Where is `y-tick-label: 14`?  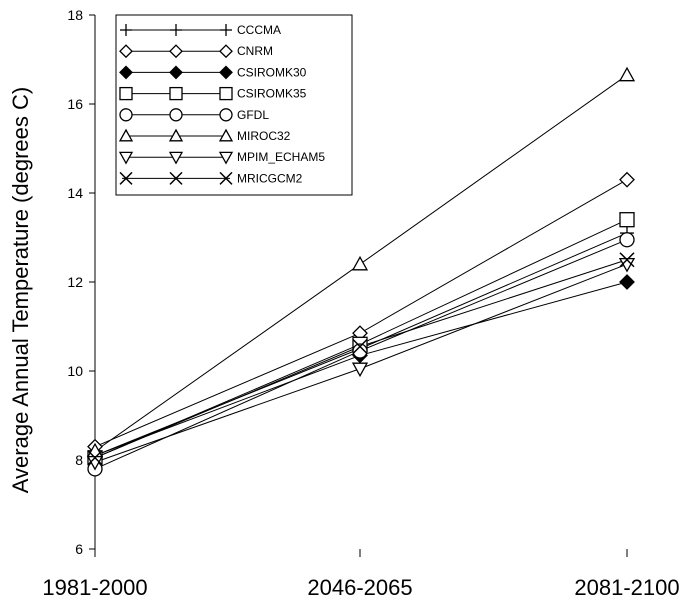
y-tick-label: 14 is located at coordinates (75, 193).